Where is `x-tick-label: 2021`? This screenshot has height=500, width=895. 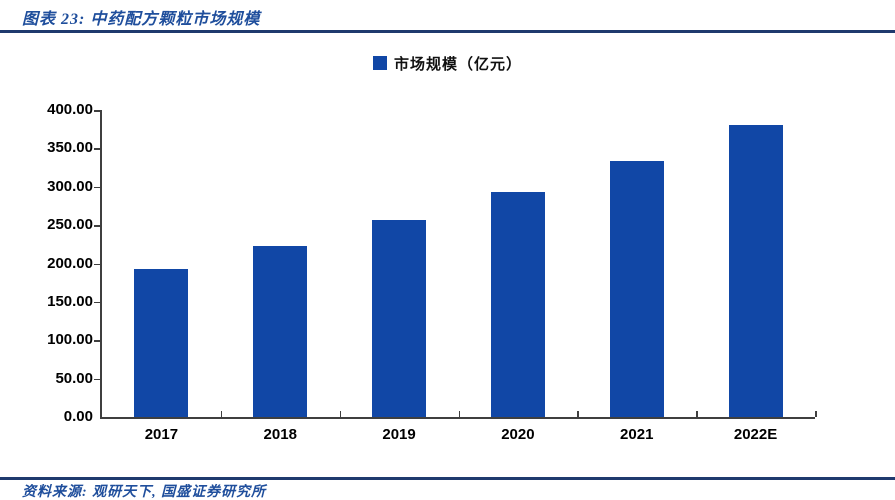 x-tick-label: 2021 is located at coordinates (637, 434).